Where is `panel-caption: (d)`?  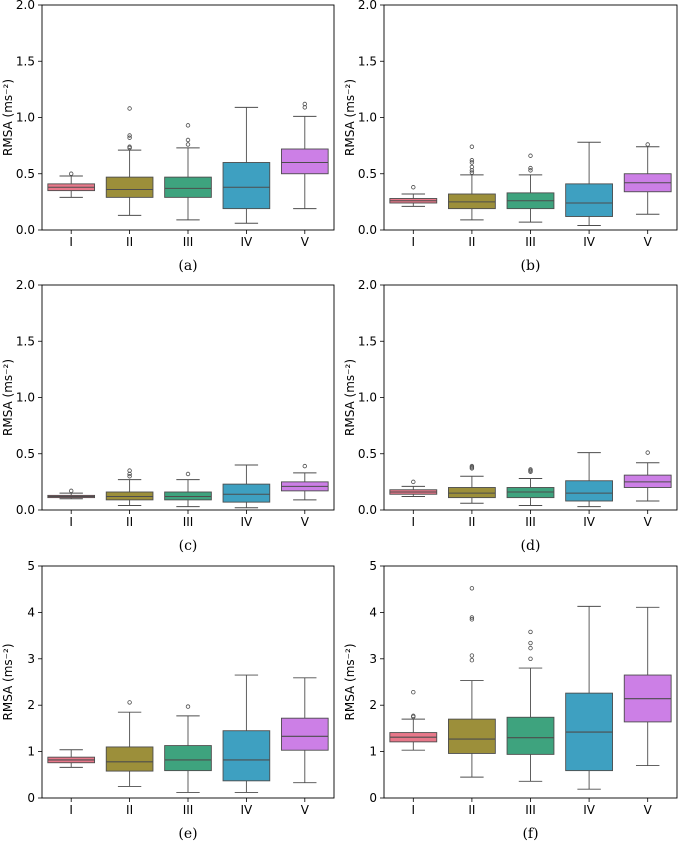
panel-caption: (d) is located at coordinates (531, 546).